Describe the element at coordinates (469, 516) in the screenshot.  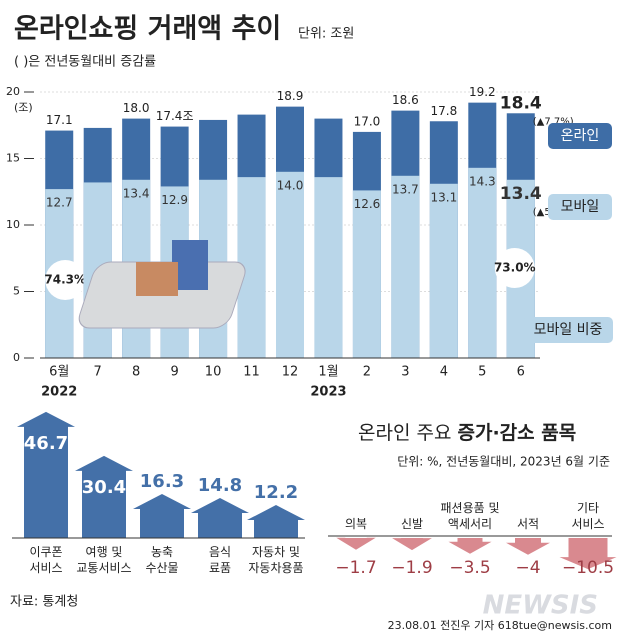
I see `category-label: 패션용품 및 액세서리` at that location.